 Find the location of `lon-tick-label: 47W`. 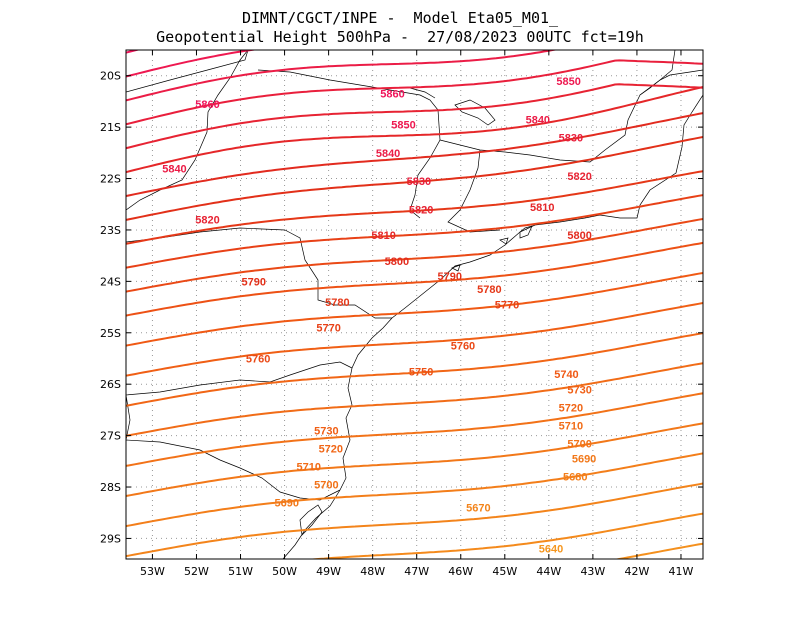

lon-tick-label: 47W is located at coordinates (416, 571).